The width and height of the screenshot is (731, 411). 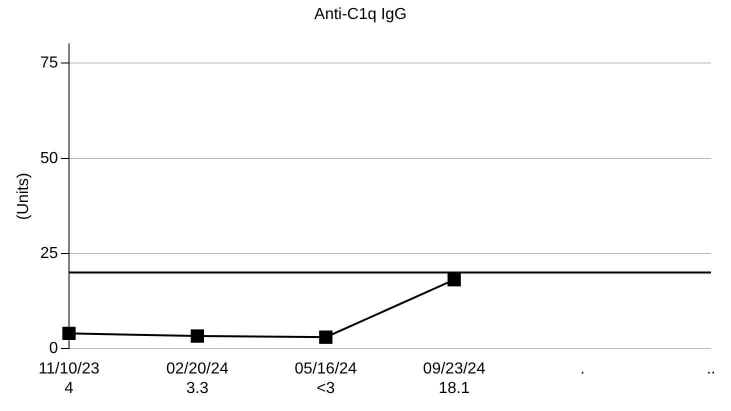 I want to click on y-axis-title: (Units), so click(x=23, y=196).